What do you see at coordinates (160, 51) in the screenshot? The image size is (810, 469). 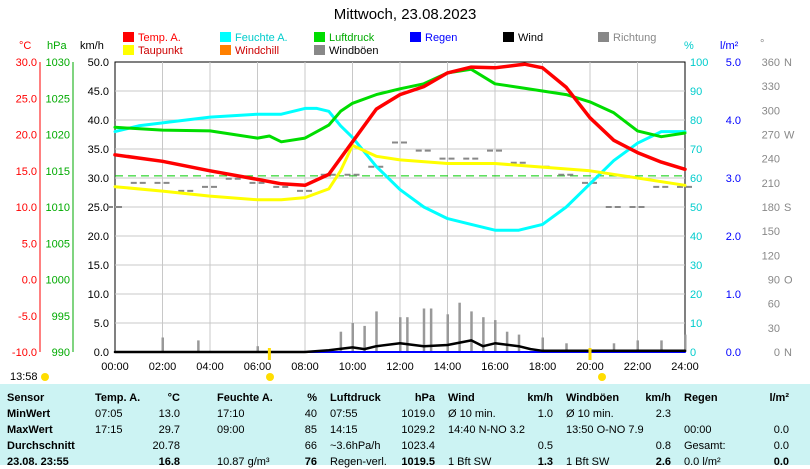 I see `legend-label: Taupunkt` at bounding box center [160, 51].